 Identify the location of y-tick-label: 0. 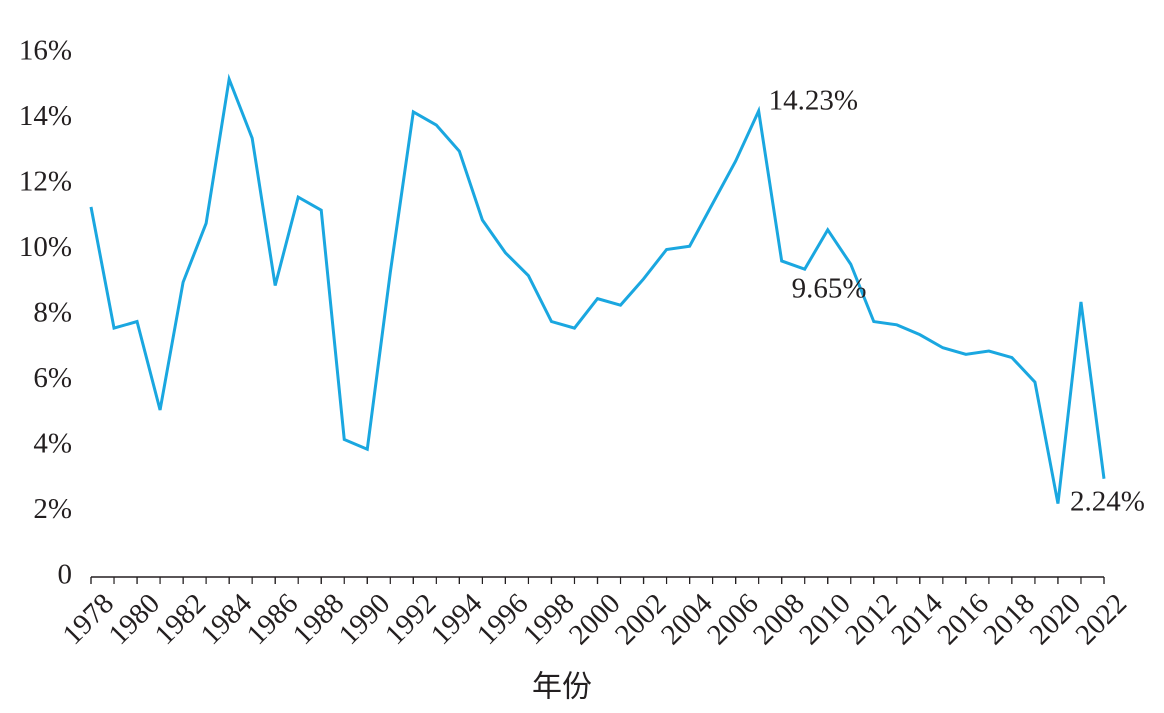
(65, 575).